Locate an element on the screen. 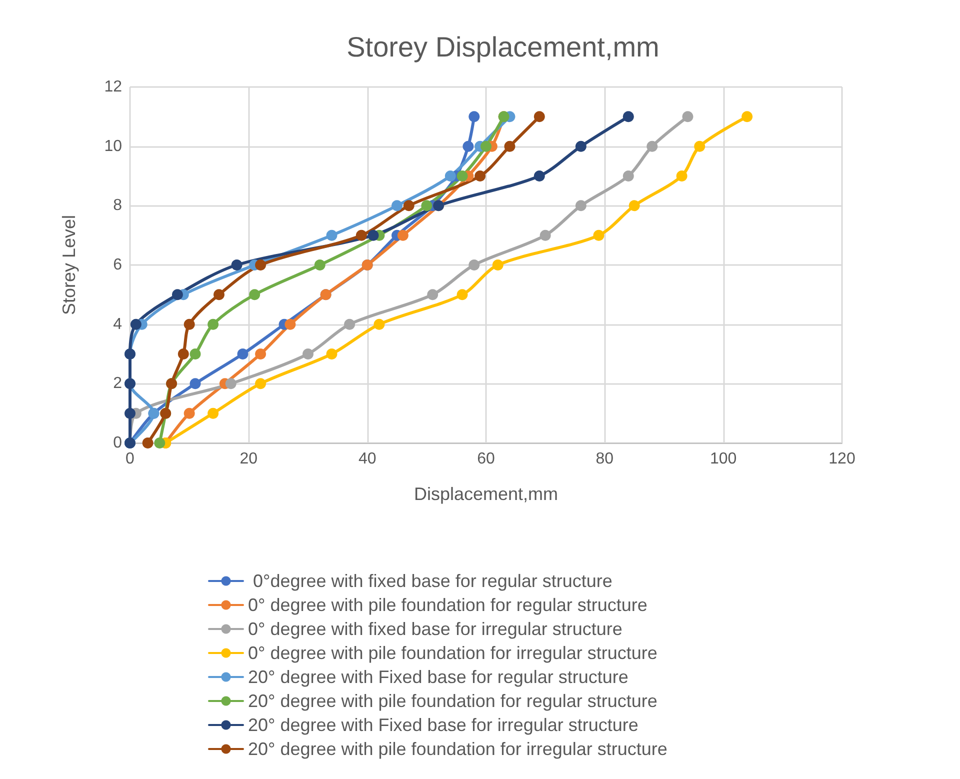 This screenshot has height=779, width=960. legend-label: 0° degree with pile foundation for regular structure is located at coordinates (448, 605).